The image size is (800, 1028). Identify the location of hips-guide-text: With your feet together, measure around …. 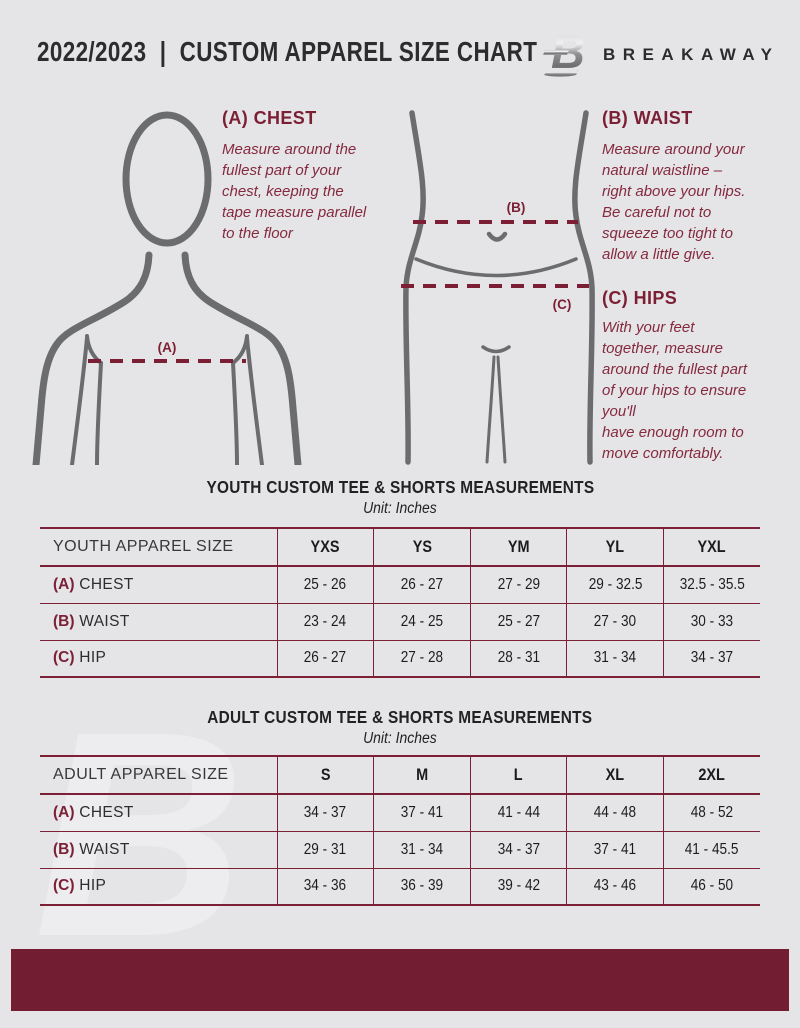
(675, 390).